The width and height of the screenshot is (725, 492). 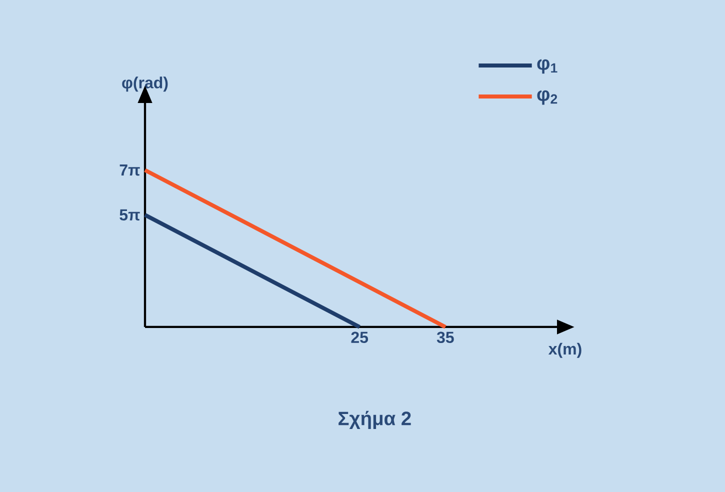 I want to click on legend-label: φ$_{1}$, so click(x=547, y=66).